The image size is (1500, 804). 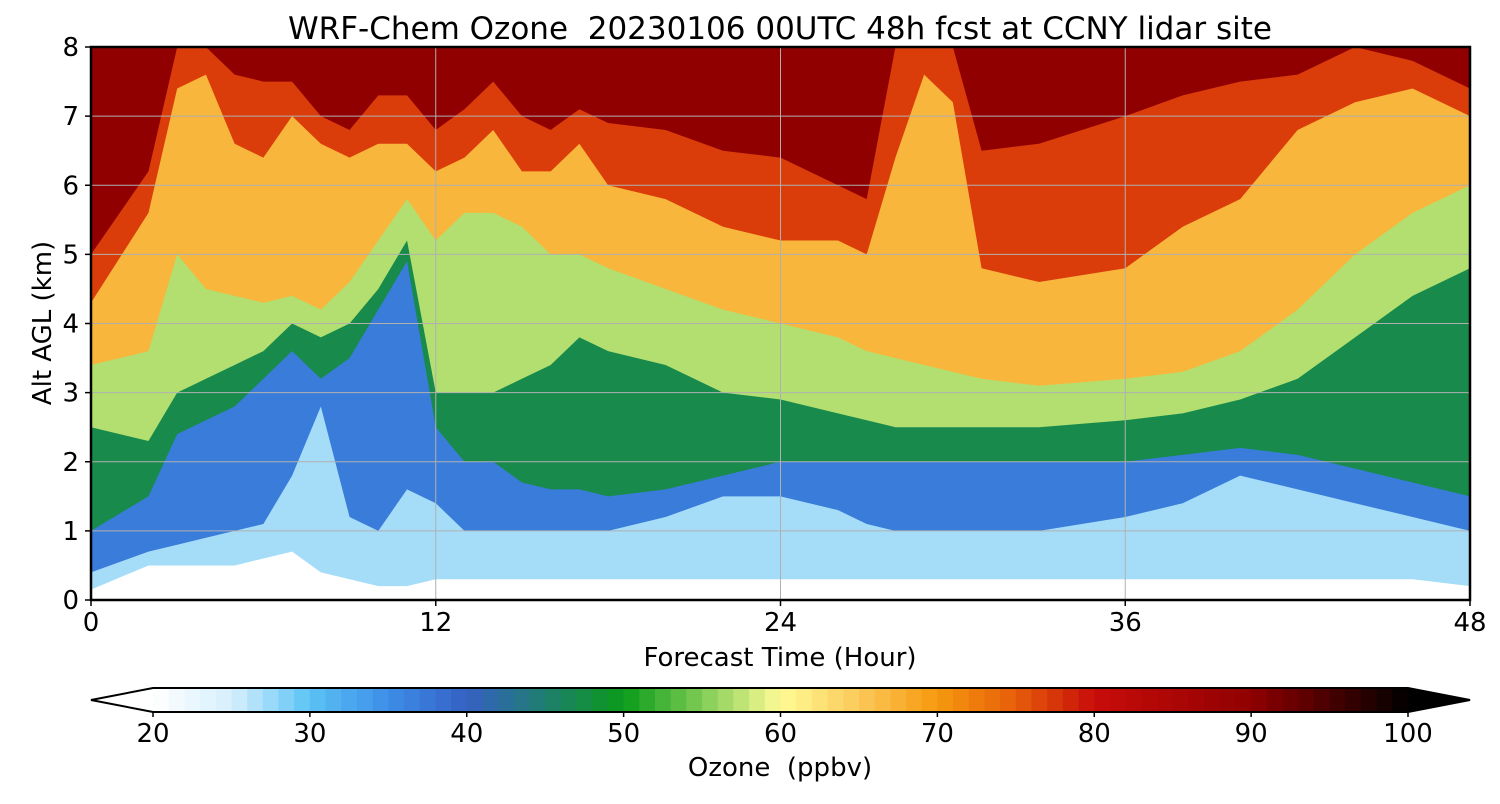 I want to click on y-axis-label: Alt AGL (km), so click(x=43, y=323).